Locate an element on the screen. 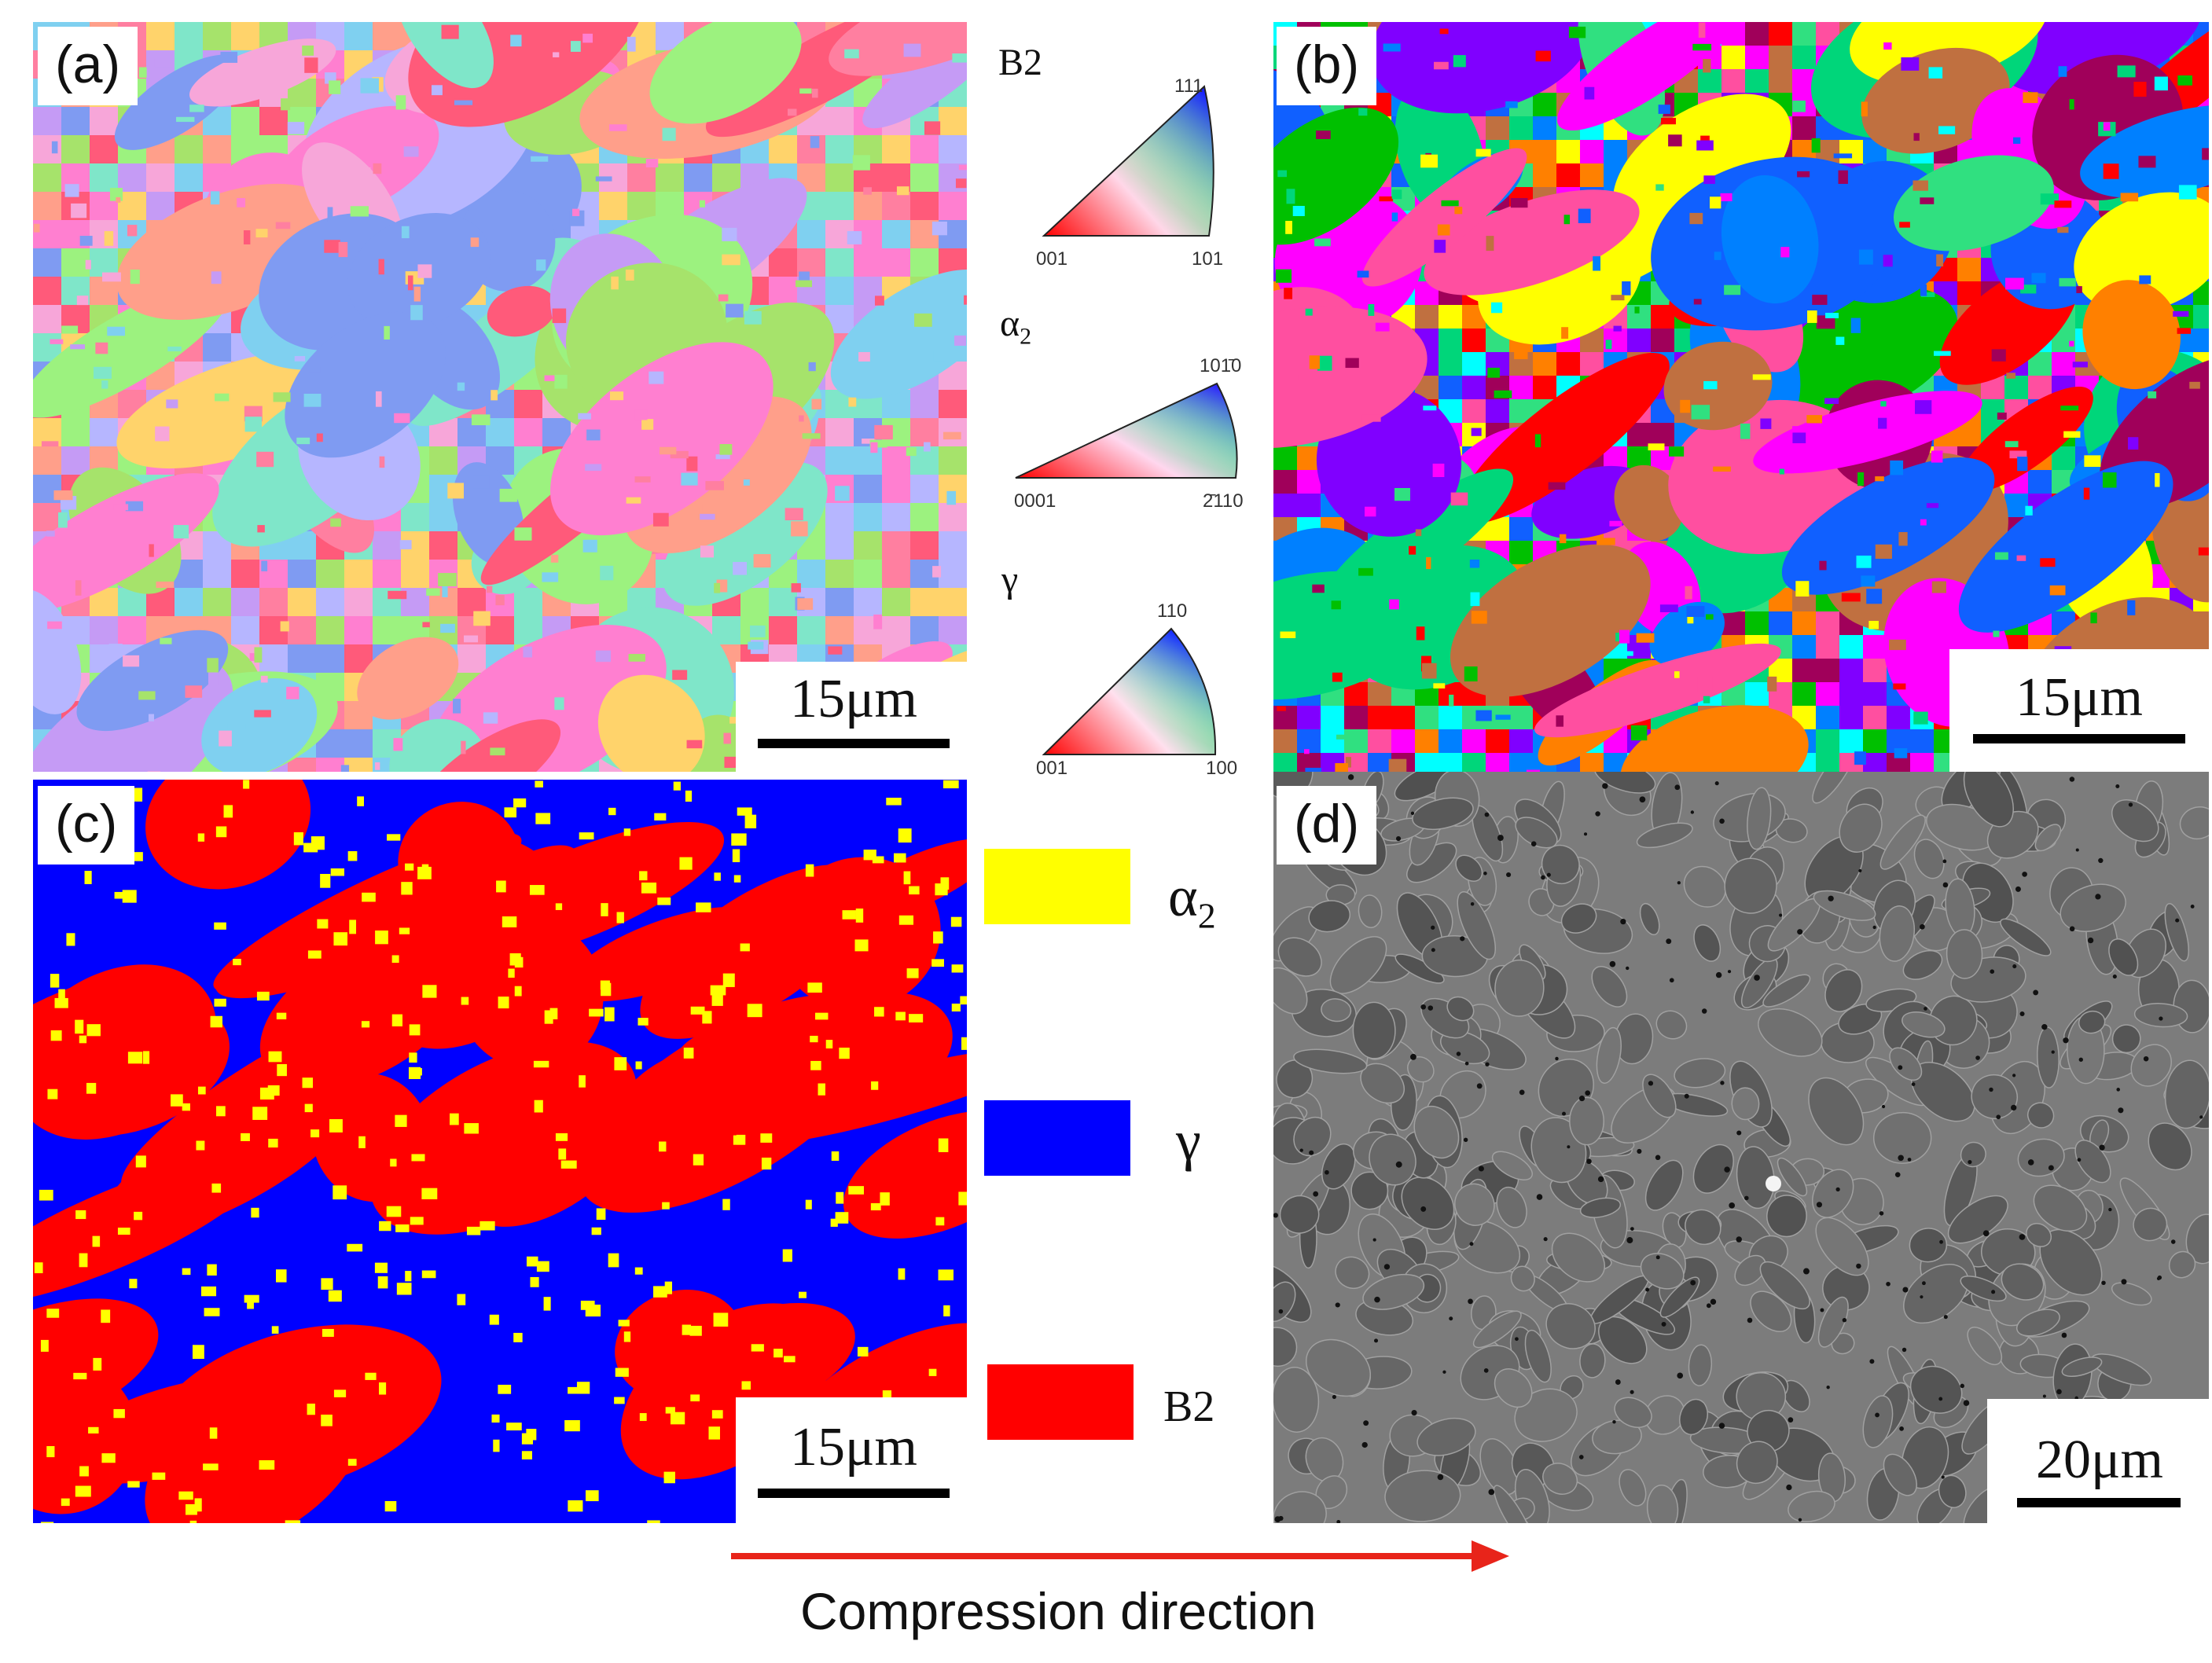 This screenshot has height=1663, width=2212. panel-b-scale-box: 15μm is located at coordinates (2079, 710).